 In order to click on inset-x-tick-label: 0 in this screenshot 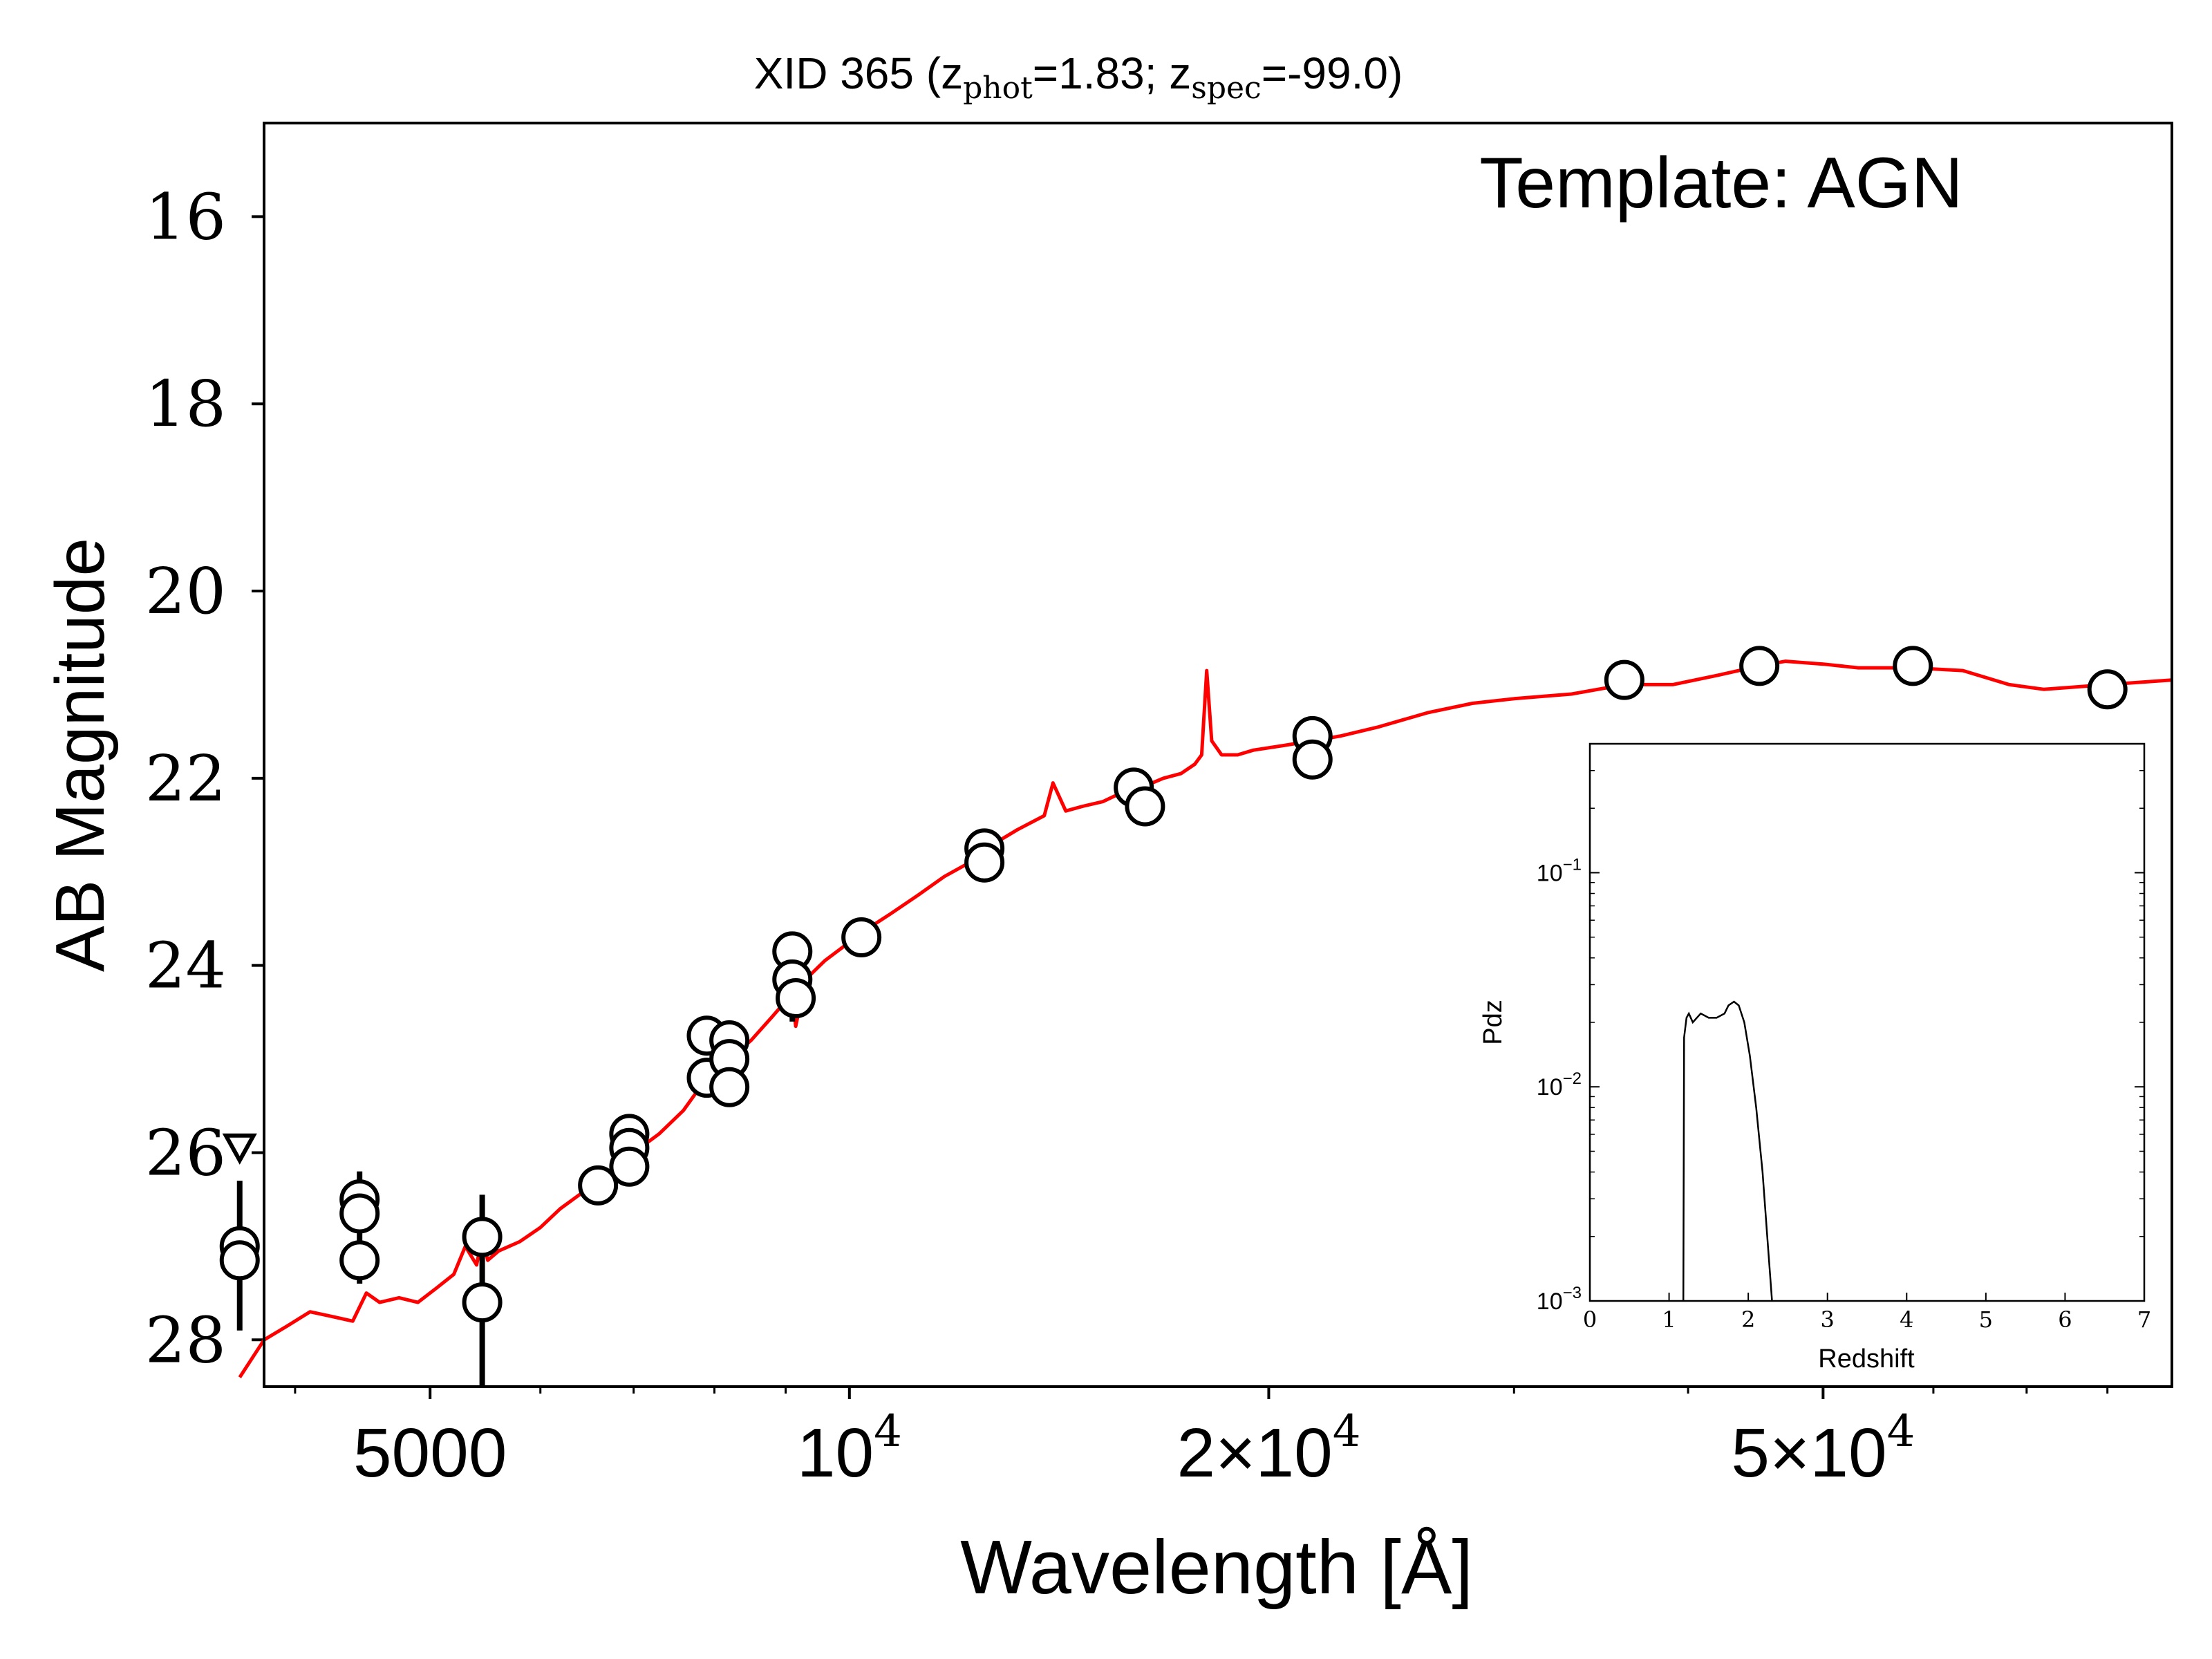, I will do `click(1590, 1319)`.